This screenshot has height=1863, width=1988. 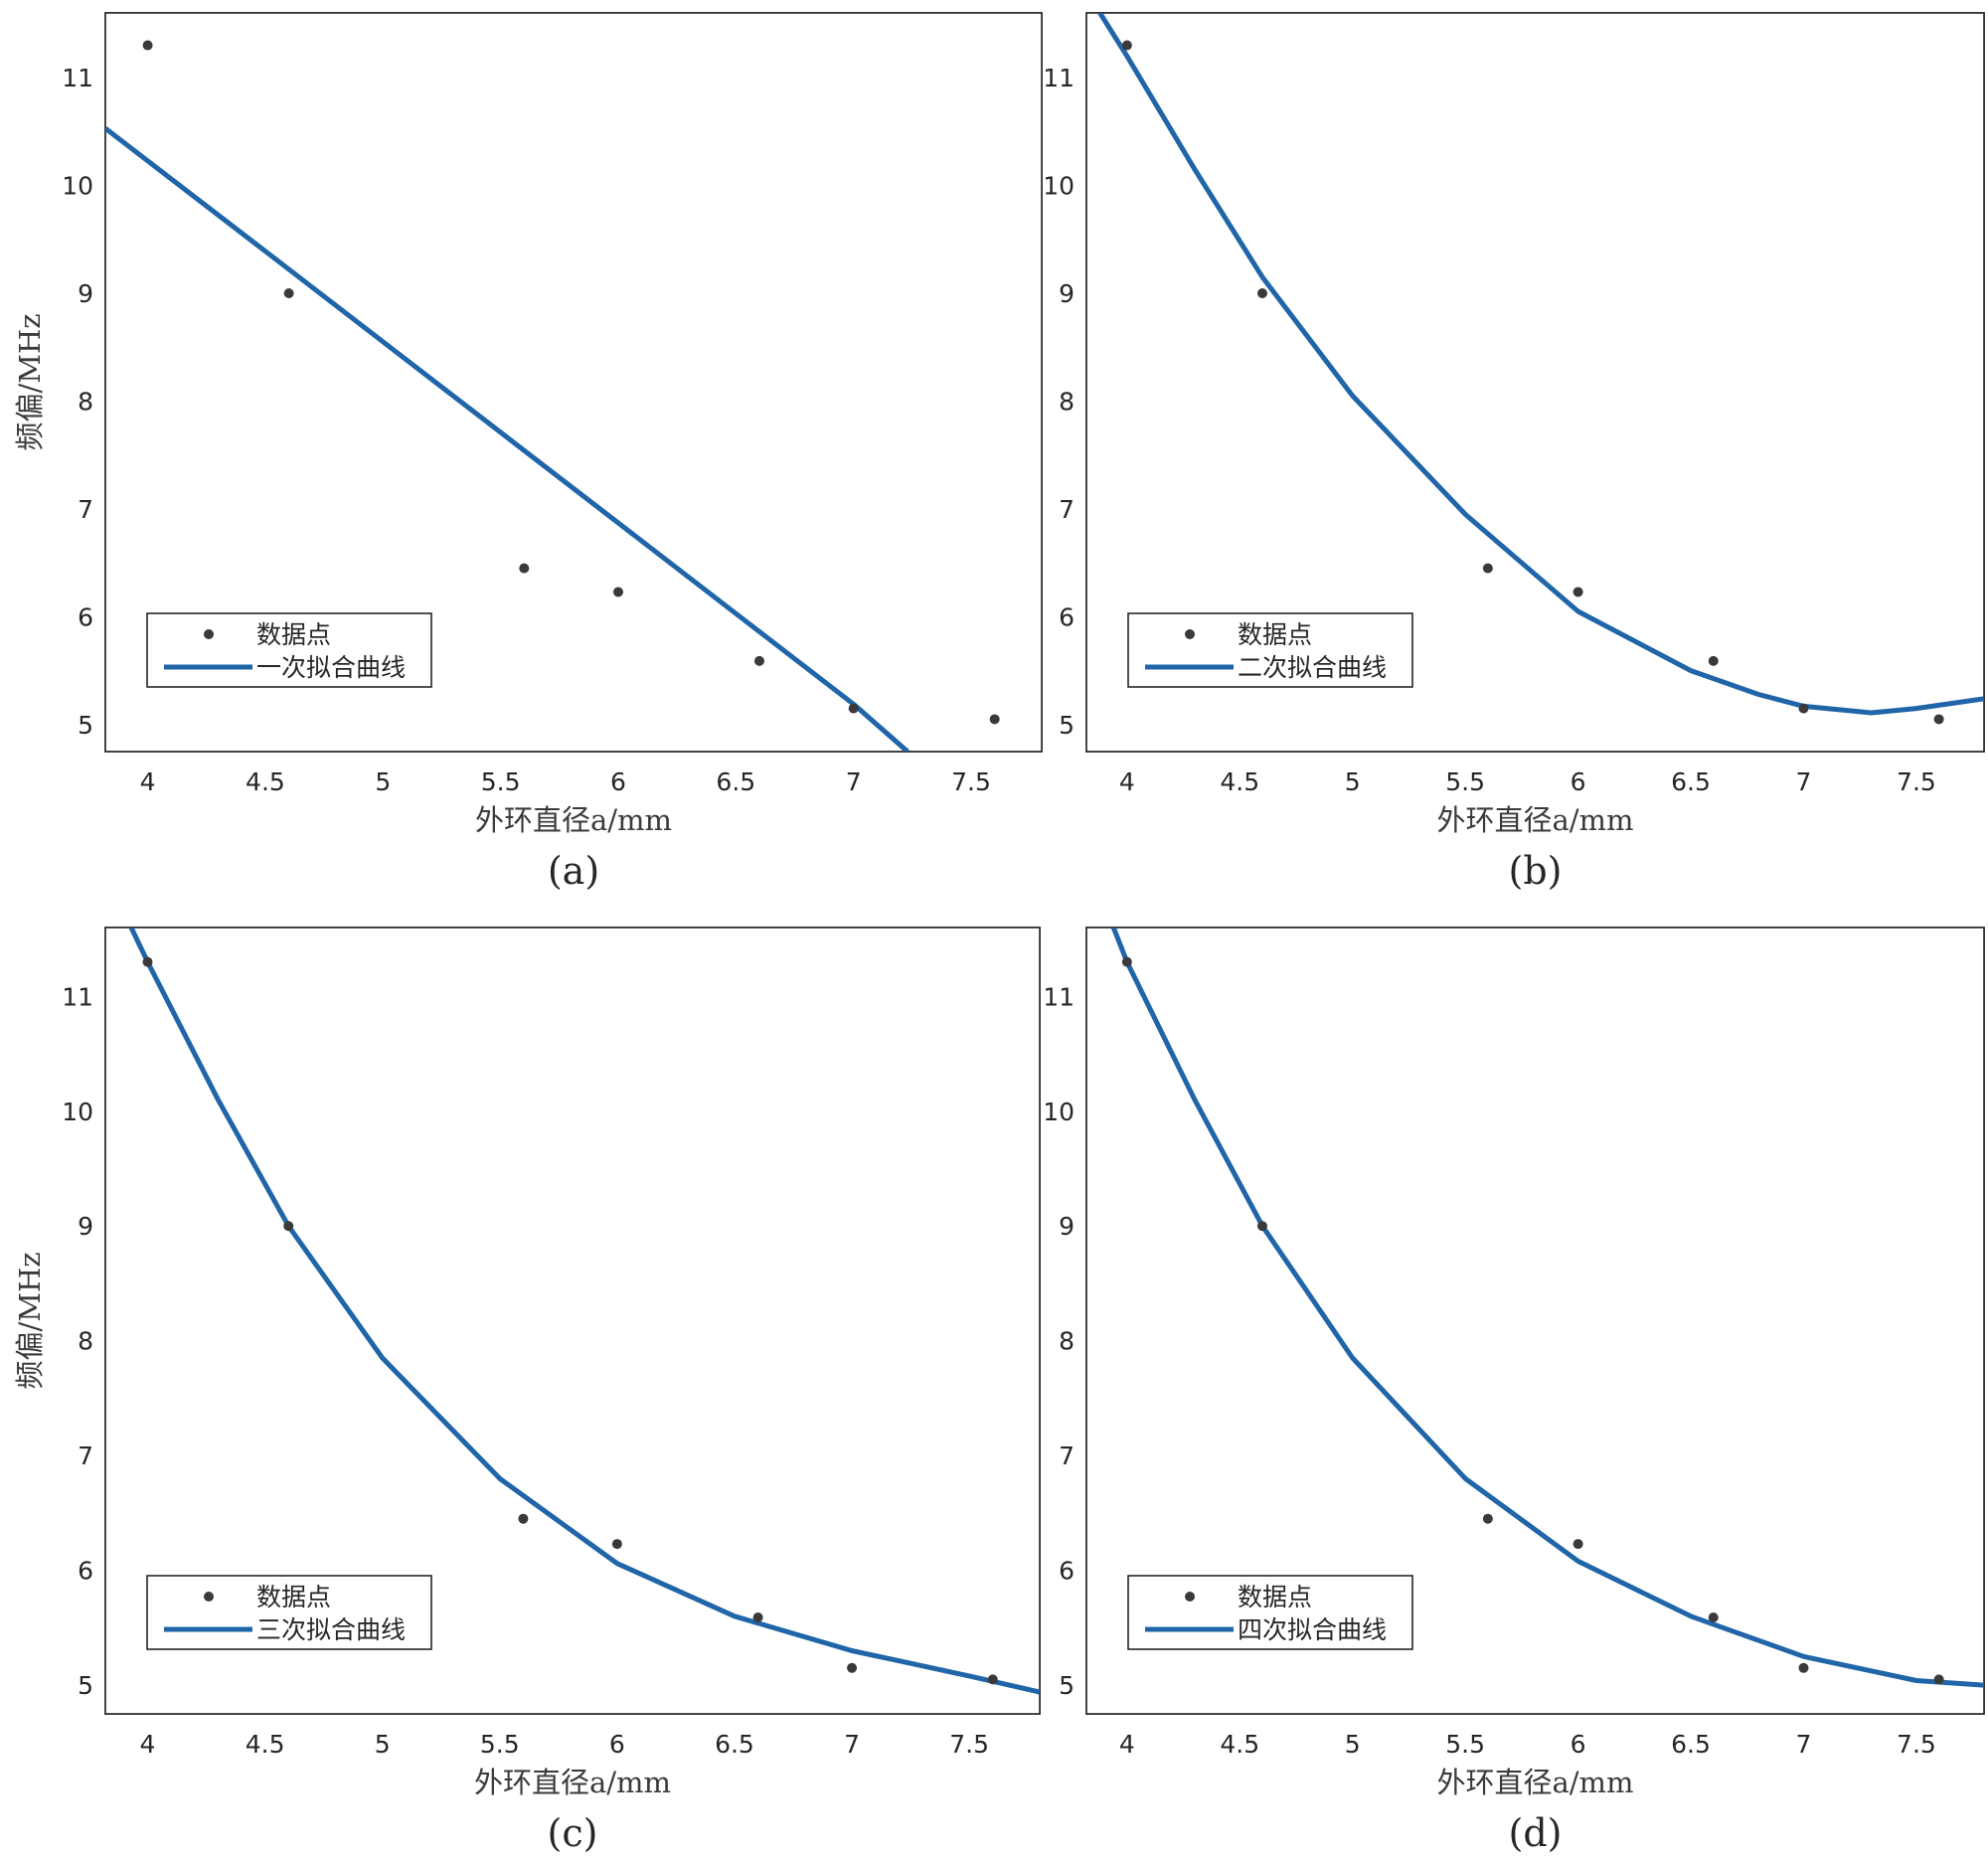 I want to click on fit-curve, so click(x=507, y=439).